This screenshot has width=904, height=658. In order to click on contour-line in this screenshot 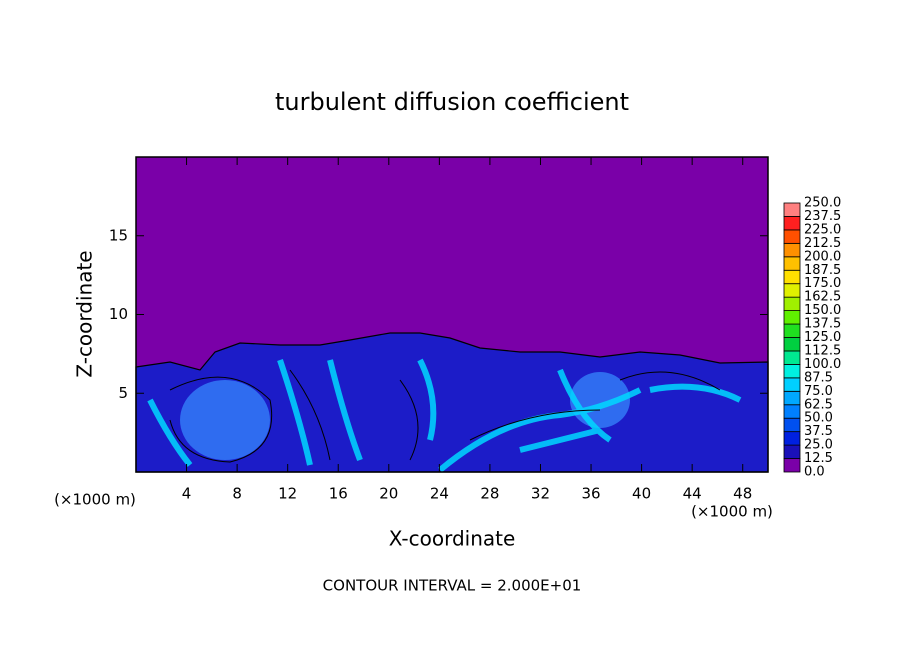, I will do `click(445, 416)`.